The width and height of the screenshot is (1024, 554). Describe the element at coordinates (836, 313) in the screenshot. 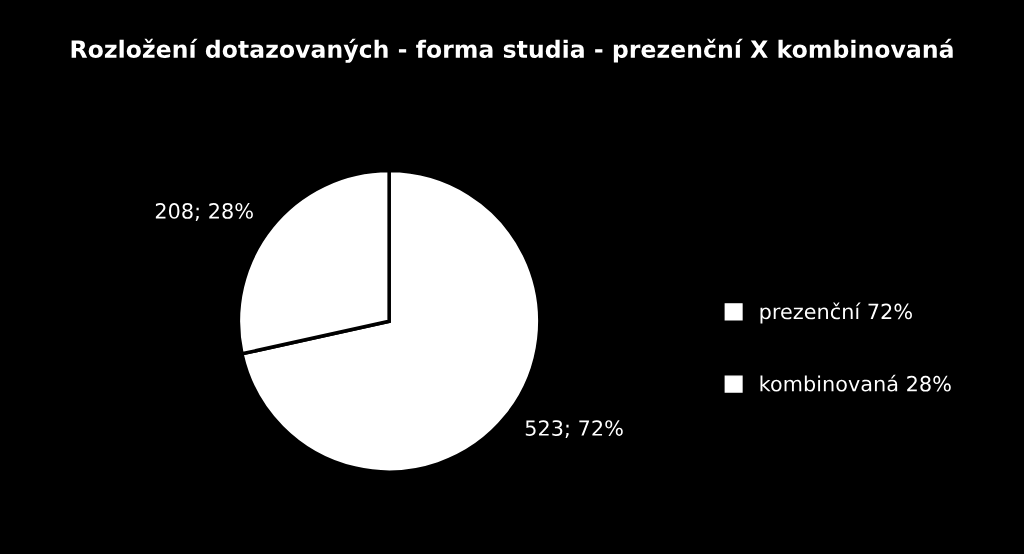

I see `legend-label: prezenční 72%` at that location.